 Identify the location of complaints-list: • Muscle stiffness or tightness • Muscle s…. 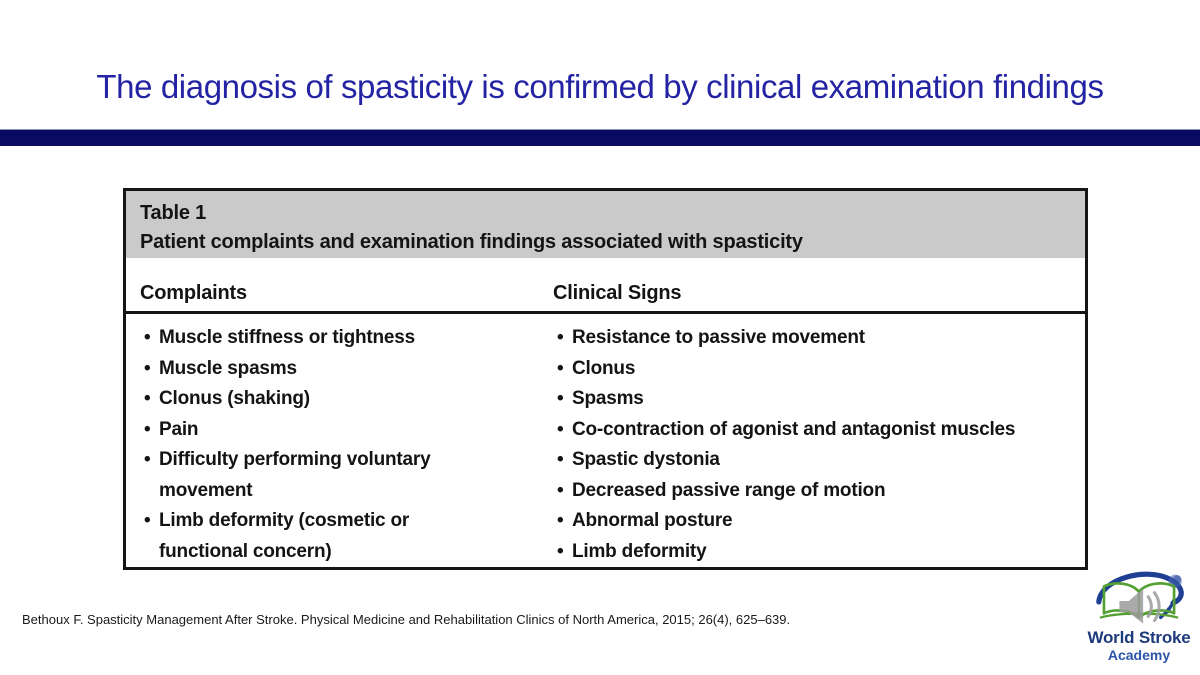
(346, 445).